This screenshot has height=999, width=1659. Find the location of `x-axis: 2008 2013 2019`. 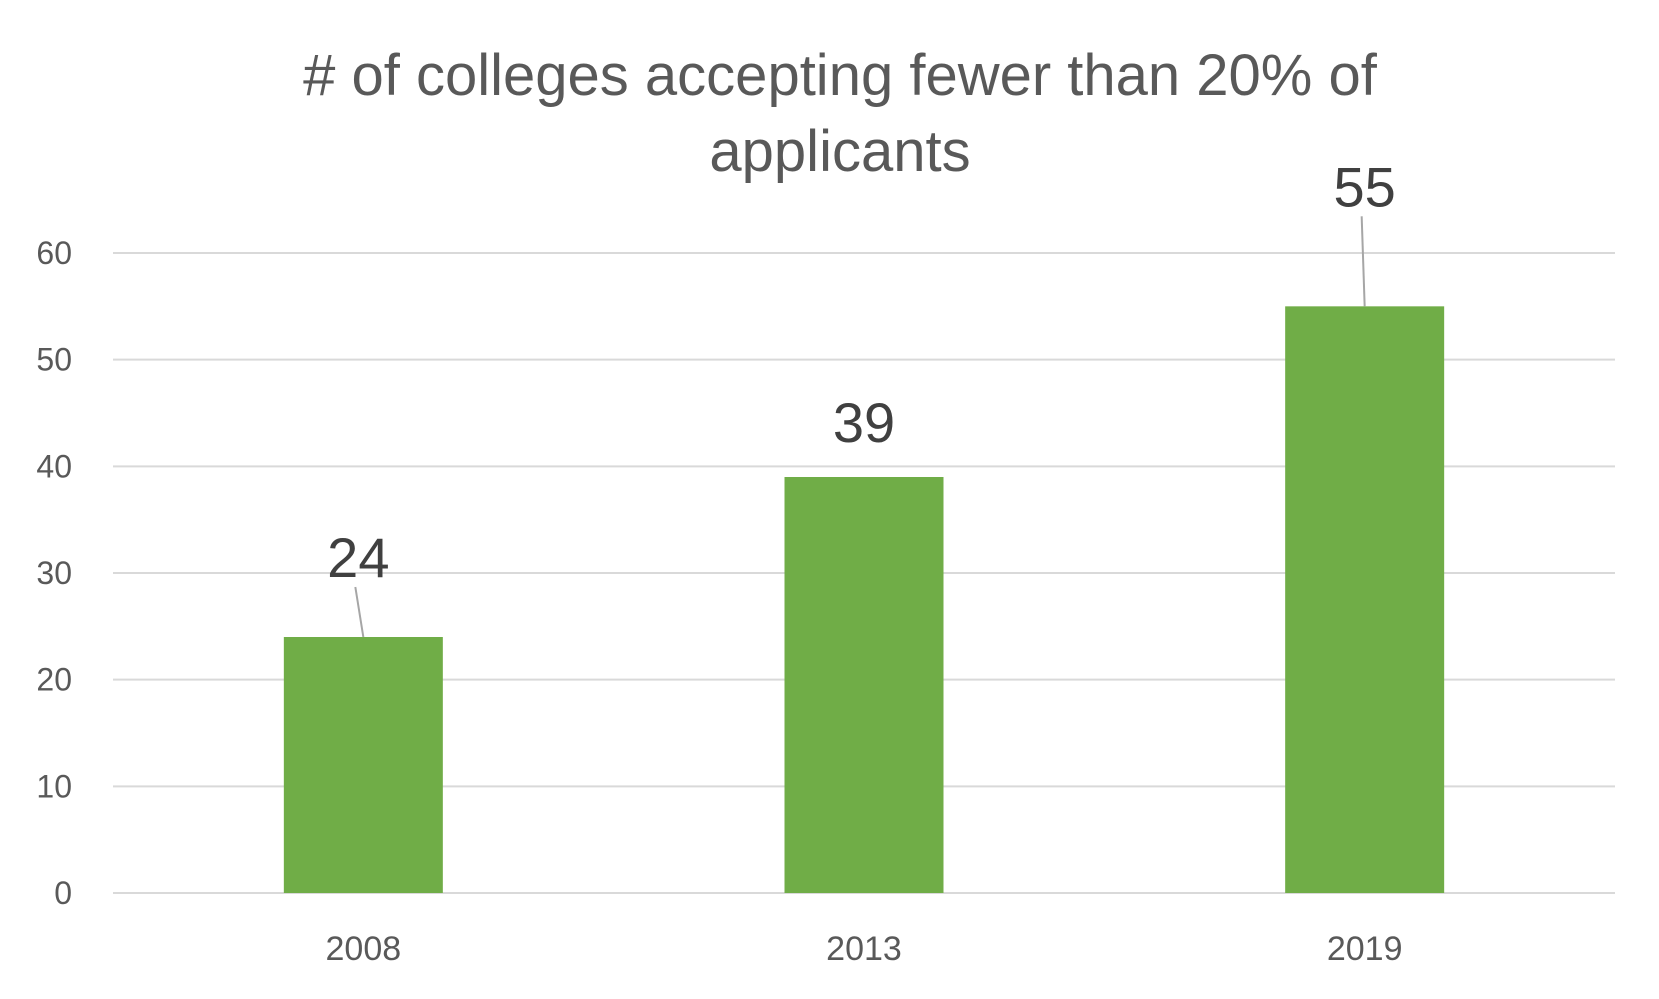

x-axis: 2008 2013 2019 is located at coordinates (864, 949).